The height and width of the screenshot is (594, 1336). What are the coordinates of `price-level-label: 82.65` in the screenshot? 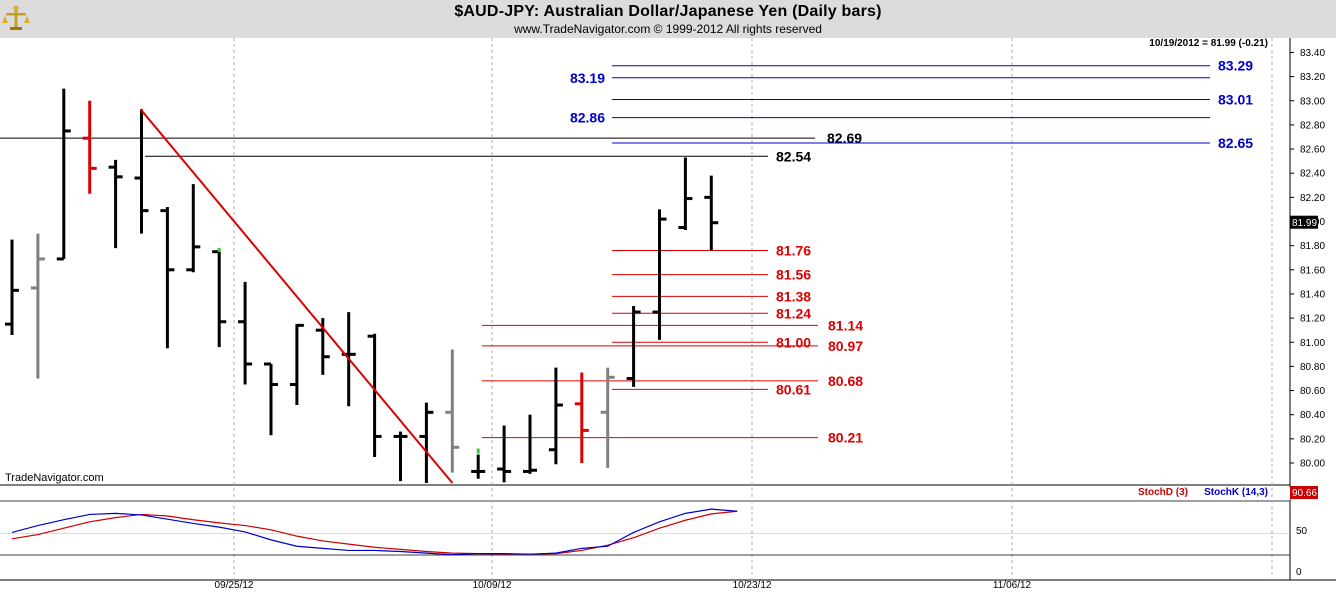 It's located at (1235, 143).